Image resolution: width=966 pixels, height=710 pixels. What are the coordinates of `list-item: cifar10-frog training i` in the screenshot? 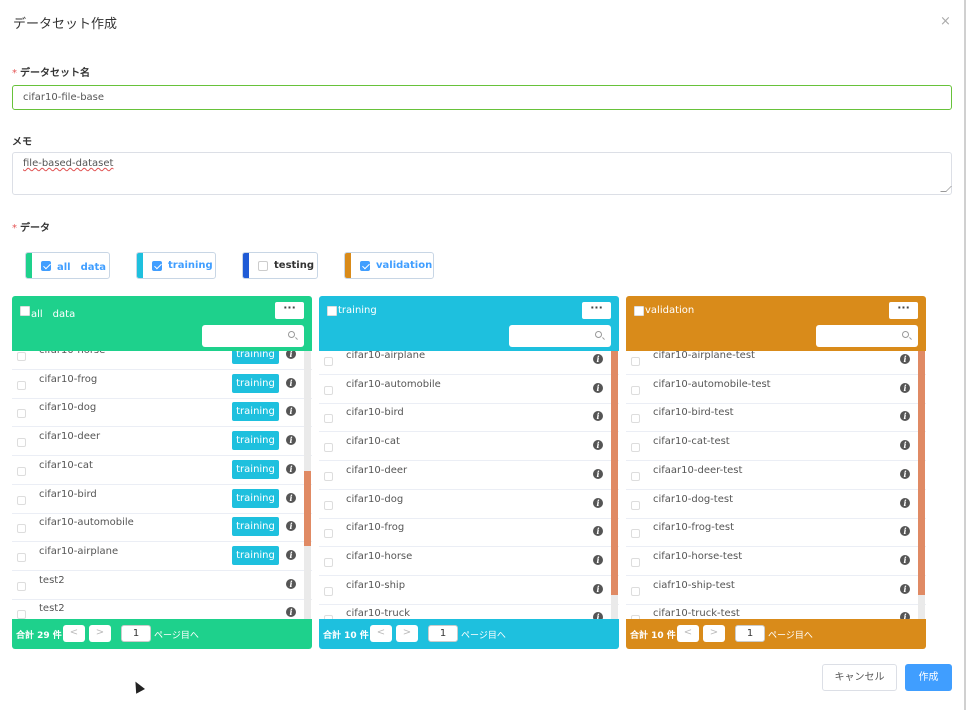 It's located at (162, 384).